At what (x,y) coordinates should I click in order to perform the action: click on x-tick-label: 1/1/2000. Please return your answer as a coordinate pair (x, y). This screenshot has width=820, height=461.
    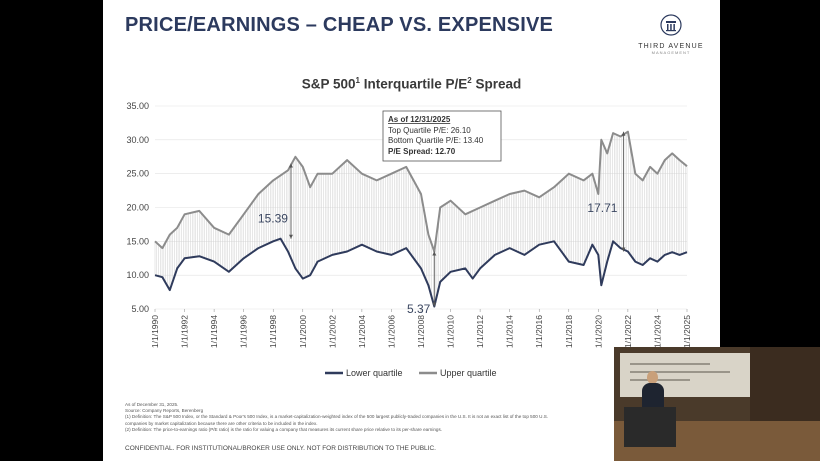
    Looking at the image, I should click on (303, 331).